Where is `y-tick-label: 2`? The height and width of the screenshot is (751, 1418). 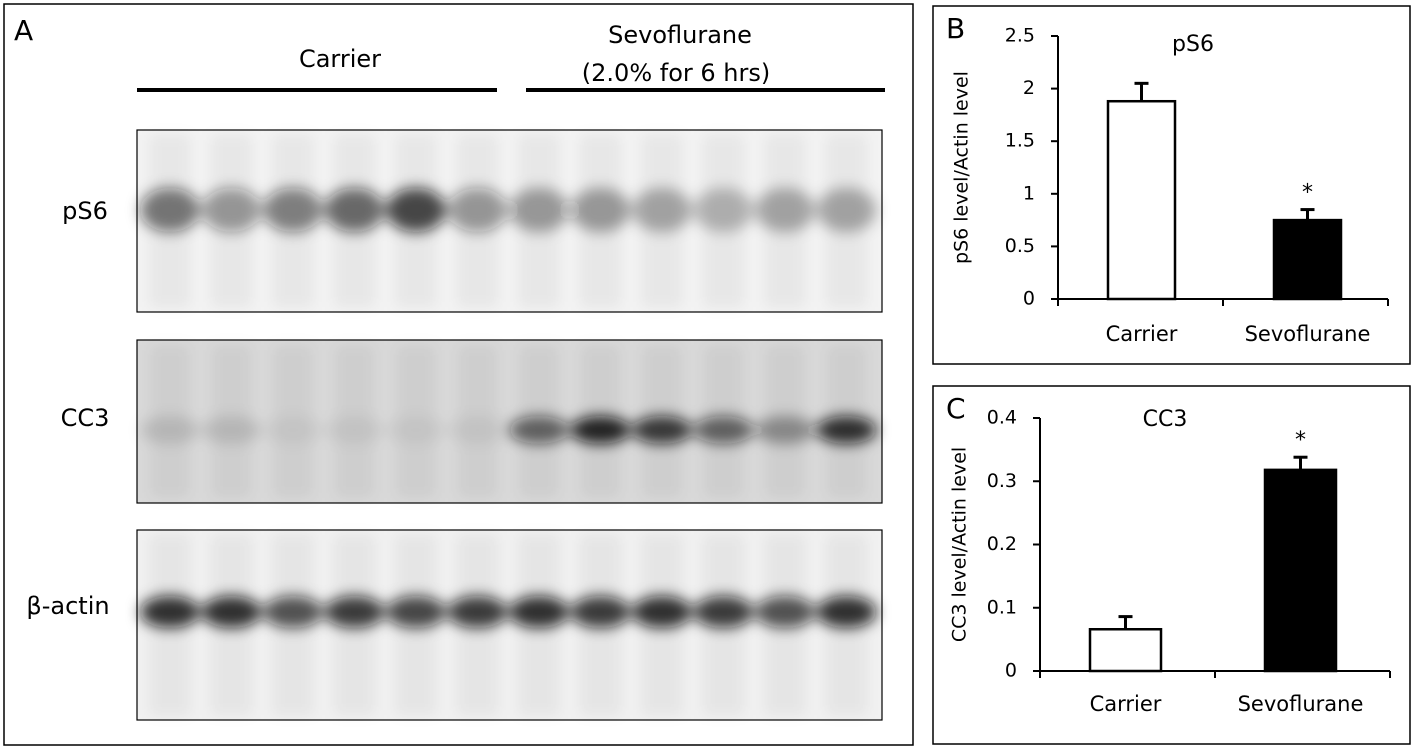
y-tick-label: 2 is located at coordinates (1029, 88).